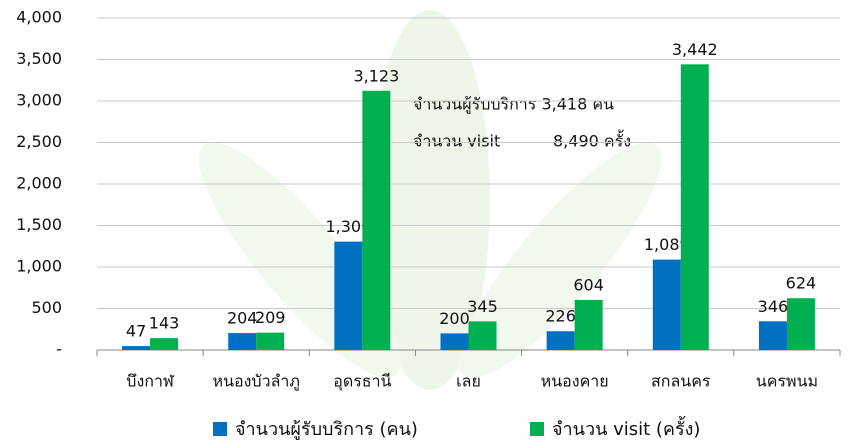  I want to click on y-tick-label: -, so click(59, 349).